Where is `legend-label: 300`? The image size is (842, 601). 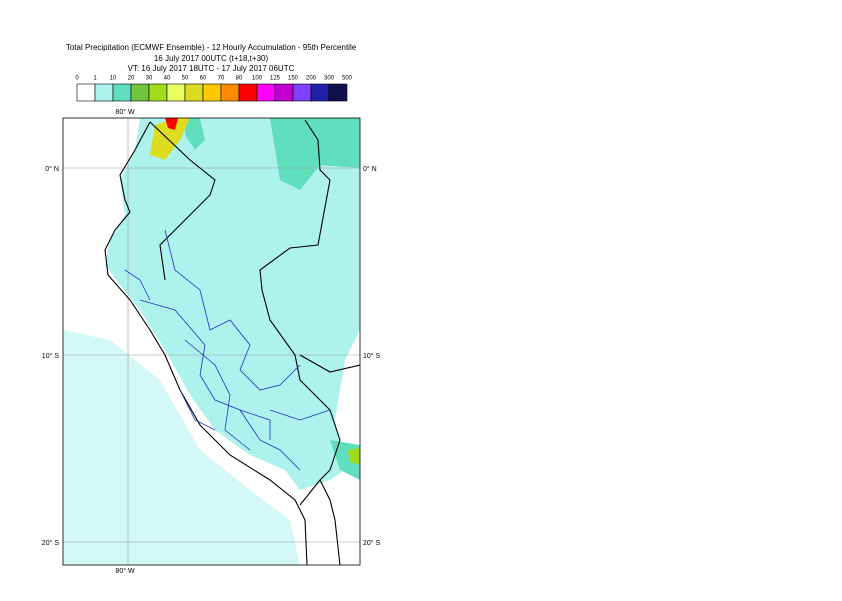
legend-label: 300 is located at coordinates (329, 79).